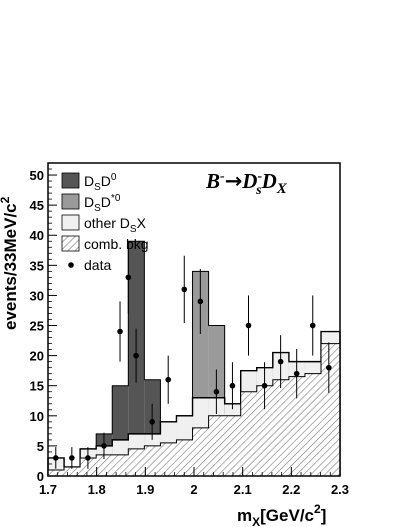 This screenshot has height=527, width=407. Describe the element at coordinates (97, 489) in the screenshot. I see `x-tick-label: 1.8` at that location.